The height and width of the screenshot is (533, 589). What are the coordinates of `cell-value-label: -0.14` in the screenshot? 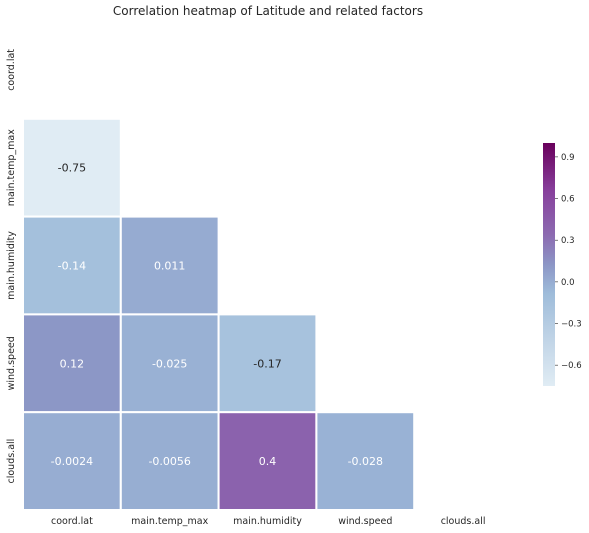 It's located at (72, 266).